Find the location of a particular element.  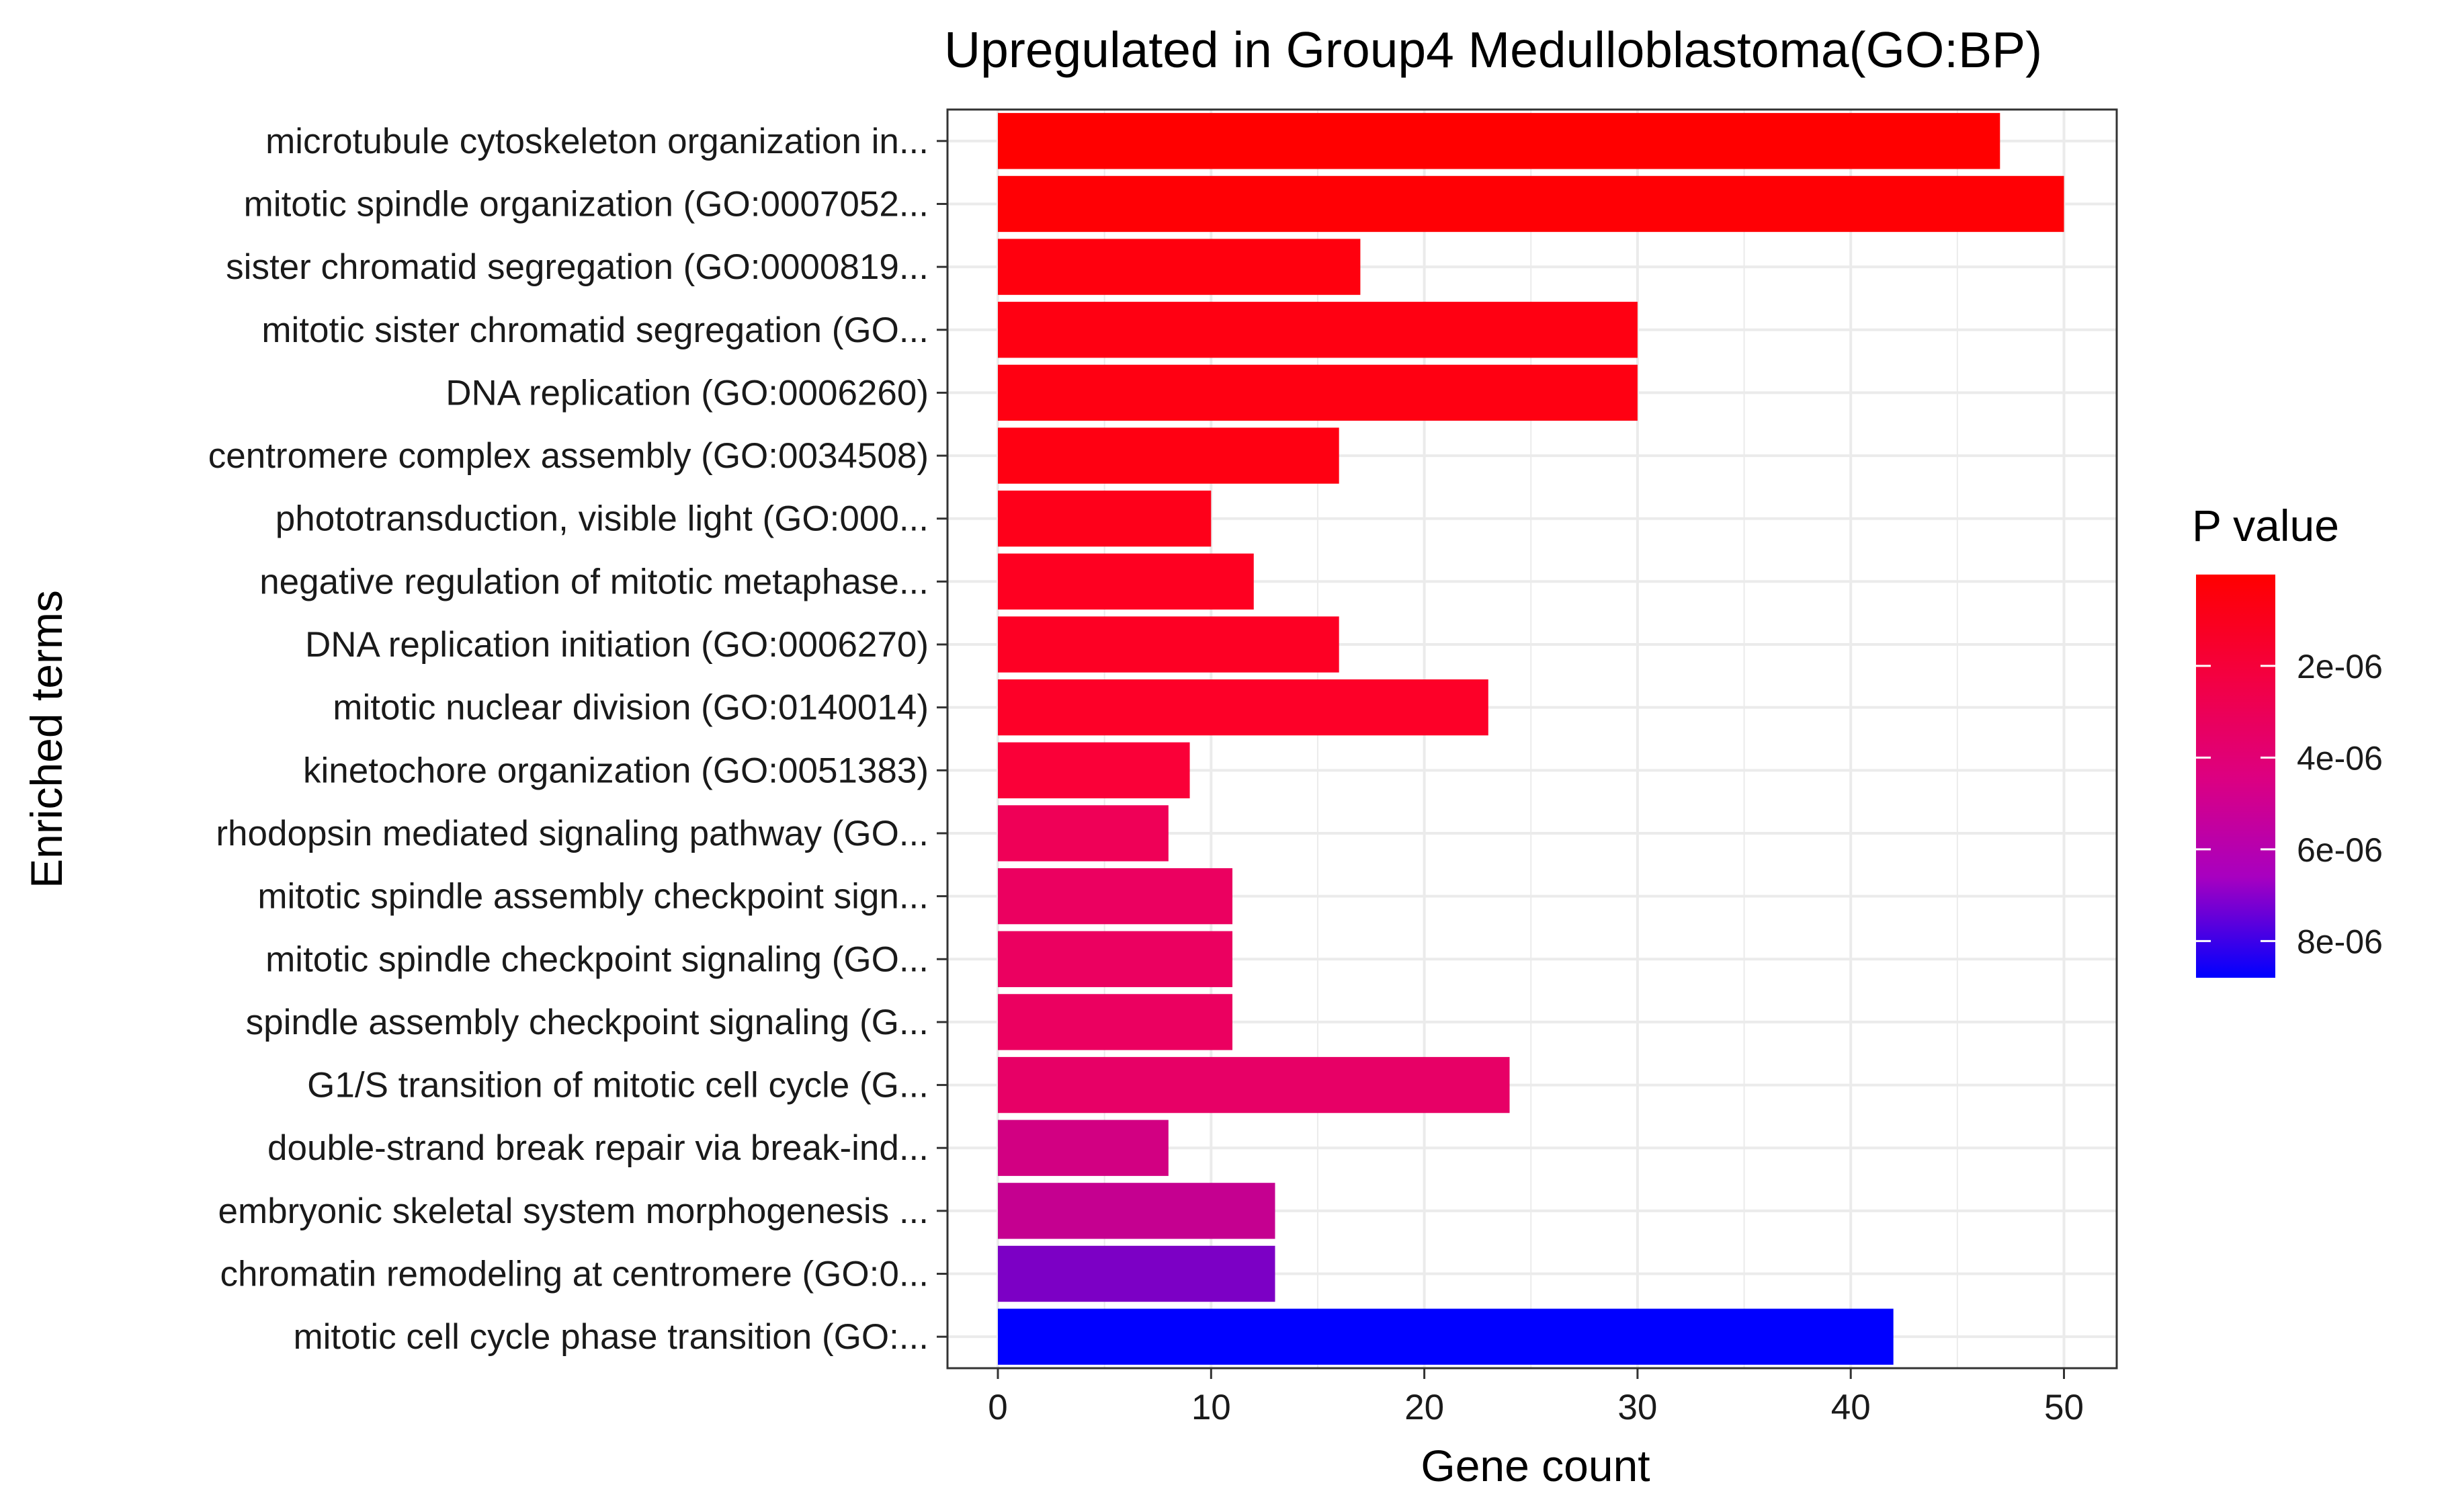

y-tick-label: mitotic nuclear division (GO:0140014) is located at coordinates (631, 708).